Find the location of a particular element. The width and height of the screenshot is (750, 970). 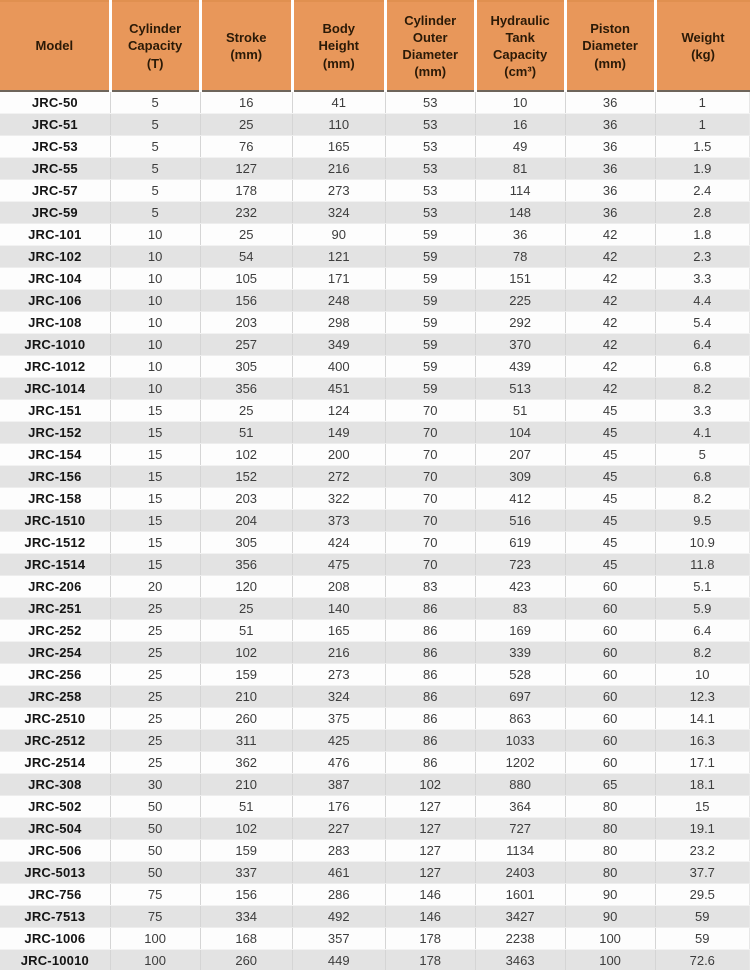

table-row: JRC-1006 100 168 357 178 2238 100 59 is located at coordinates (375, 938).